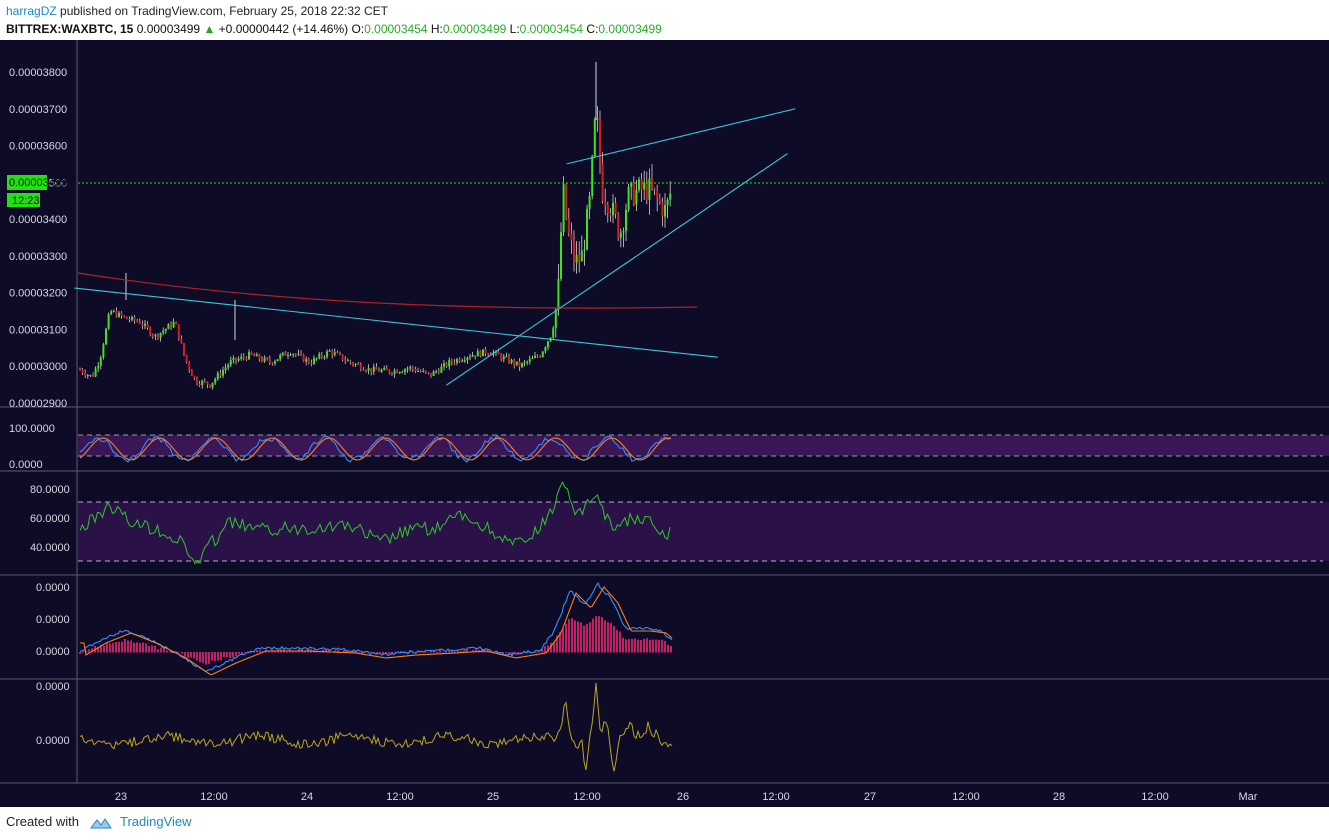 The width and height of the screenshot is (1329, 840). Describe the element at coordinates (493, 797) in the screenshot. I see `time-tick-label: 25` at that location.